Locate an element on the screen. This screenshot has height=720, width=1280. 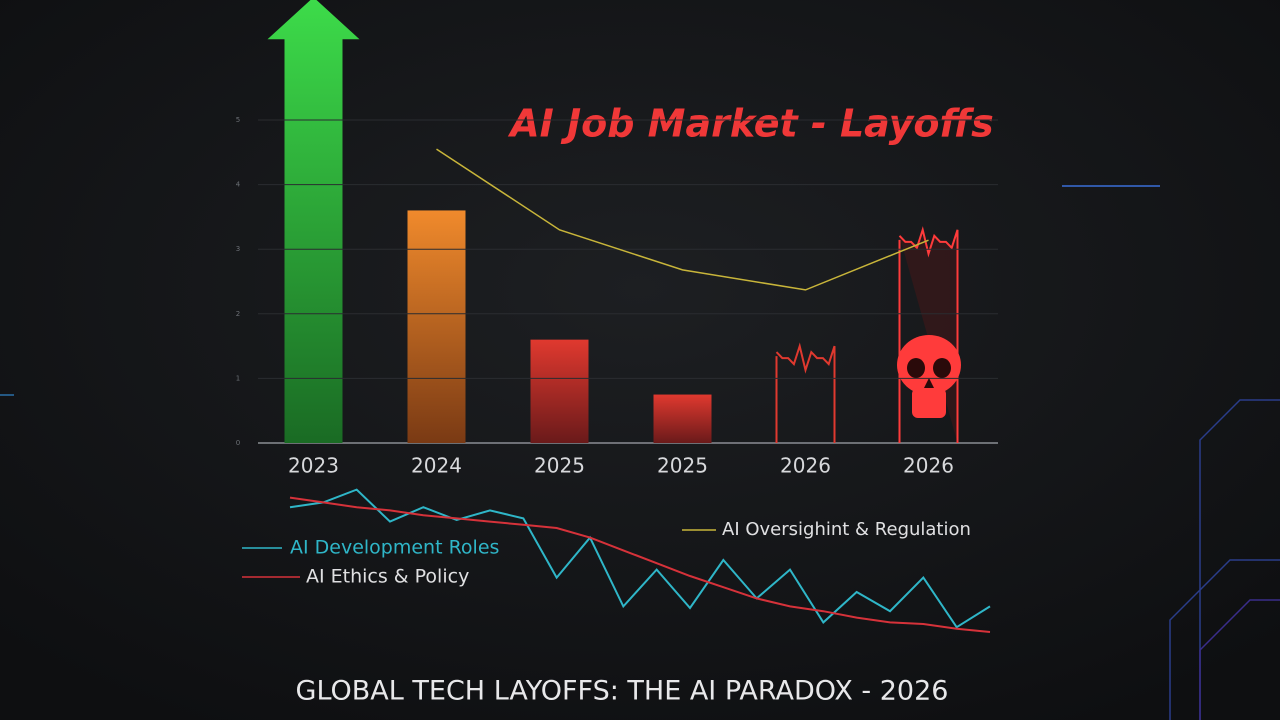
legend-label: AI Development Roles is located at coordinates (394, 548).